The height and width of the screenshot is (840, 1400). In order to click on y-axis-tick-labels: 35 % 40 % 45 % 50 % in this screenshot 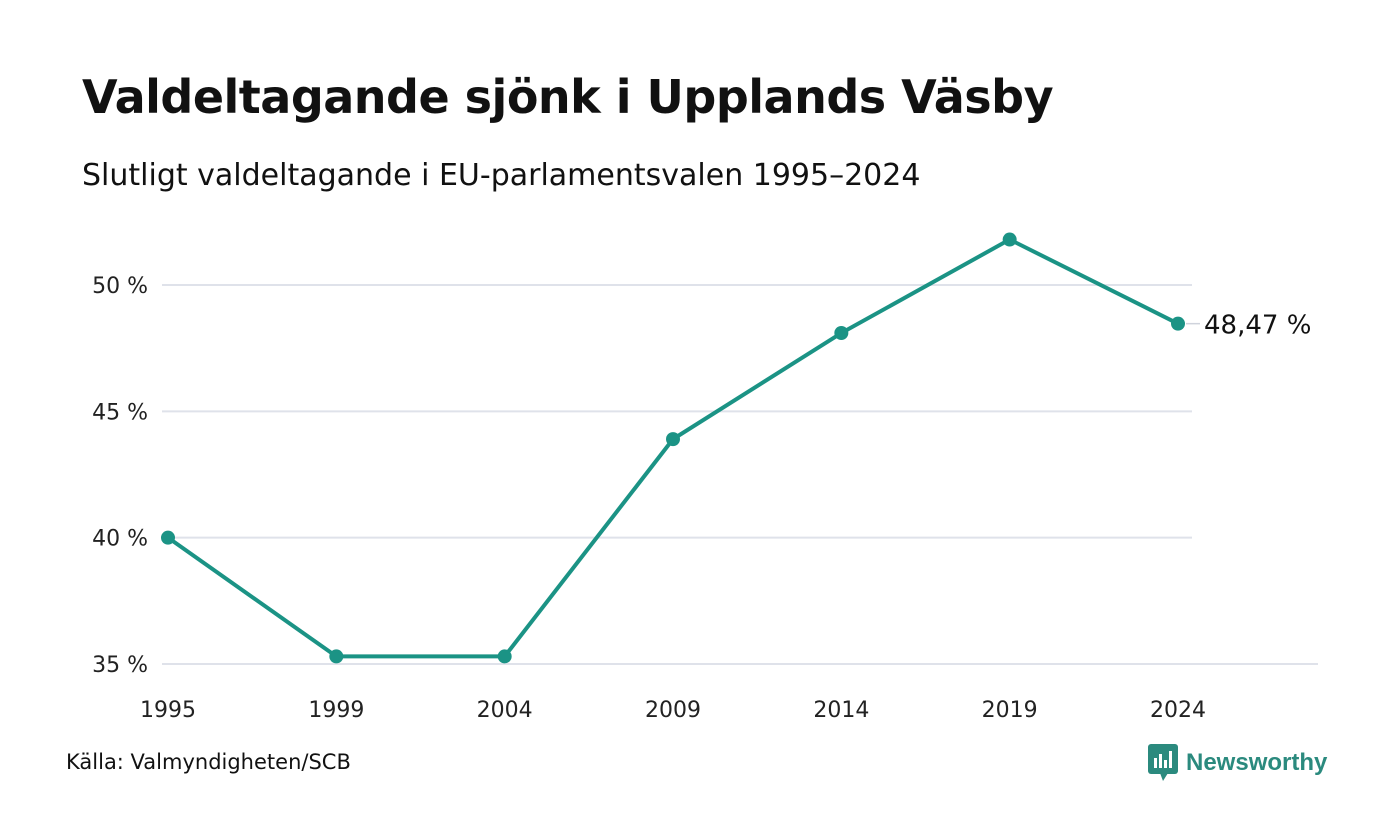, I will do `click(120, 476)`.